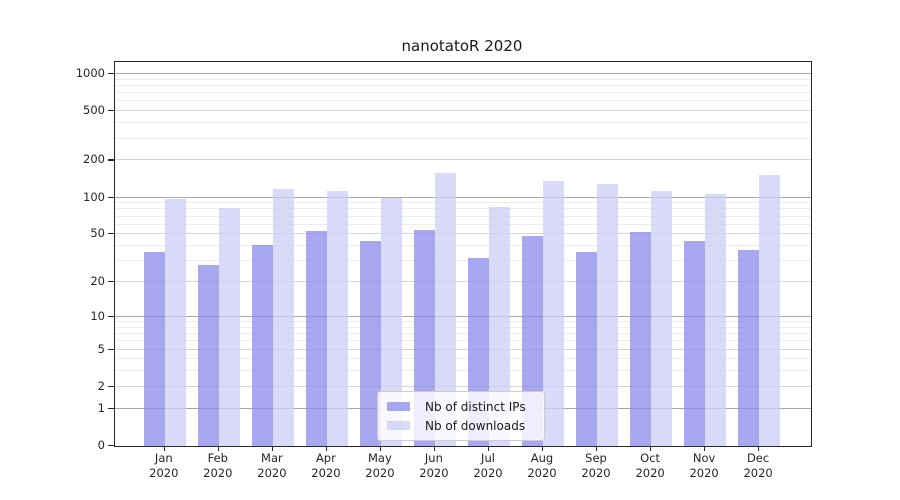 The image size is (900, 500). Describe the element at coordinates (316, 338) in the screenshot. I see `bar-ips-apr` at that location.